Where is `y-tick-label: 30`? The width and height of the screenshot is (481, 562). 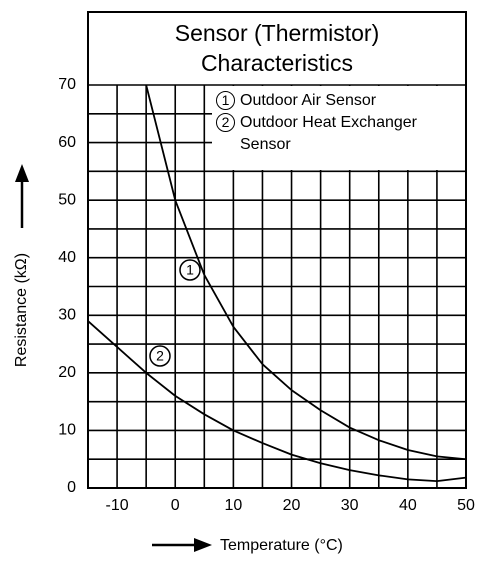 y-tick-label: 30 is located at coordinates (67, 315).